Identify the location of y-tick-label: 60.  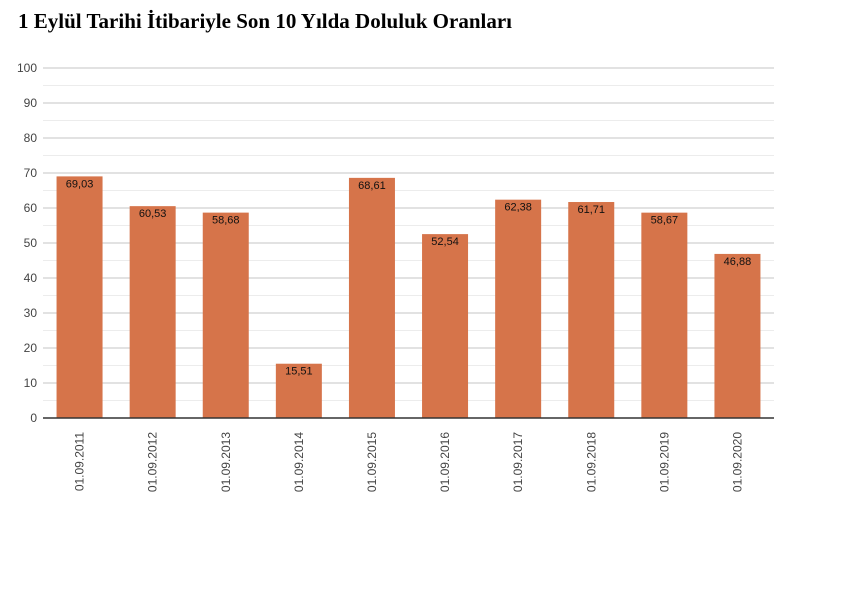
(31, 208).